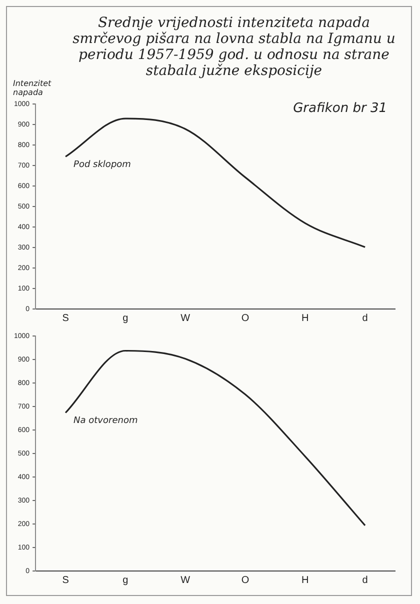 The height and width of the screenshot is (604, 420). Describe the element at coordinates (103, 165) in the screenshot. I see `series-label: Pod sklopom` at that location.